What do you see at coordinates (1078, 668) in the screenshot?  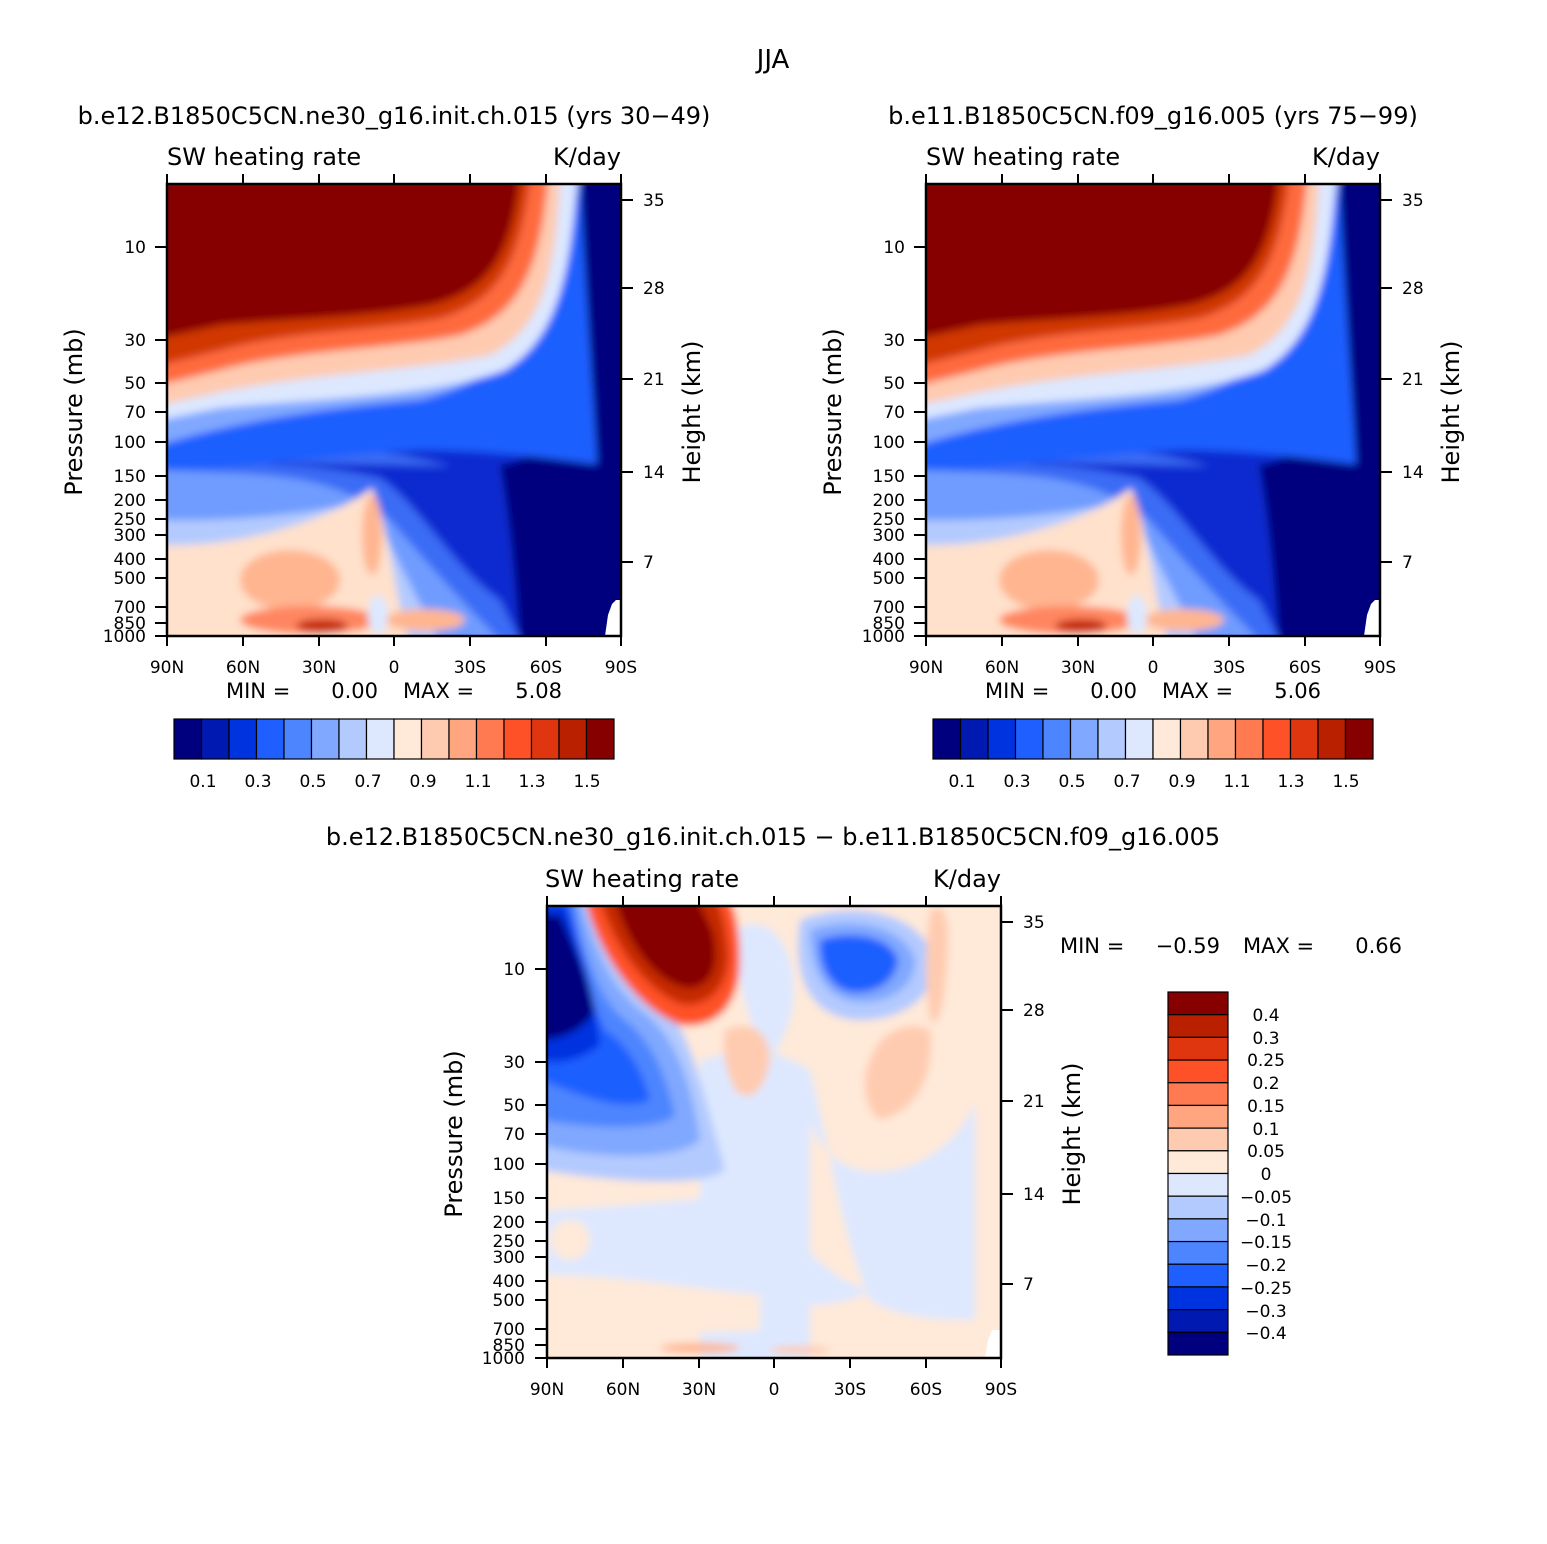 I see `panel-b-xtick: 30N` at bounding box center [1078, 668].